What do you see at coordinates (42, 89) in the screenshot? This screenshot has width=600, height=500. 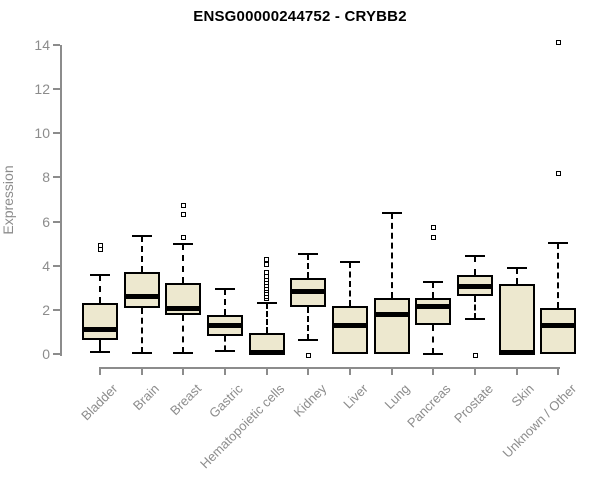 I see `y-axis-tick-label: 12` at bounding box center [42, 89].